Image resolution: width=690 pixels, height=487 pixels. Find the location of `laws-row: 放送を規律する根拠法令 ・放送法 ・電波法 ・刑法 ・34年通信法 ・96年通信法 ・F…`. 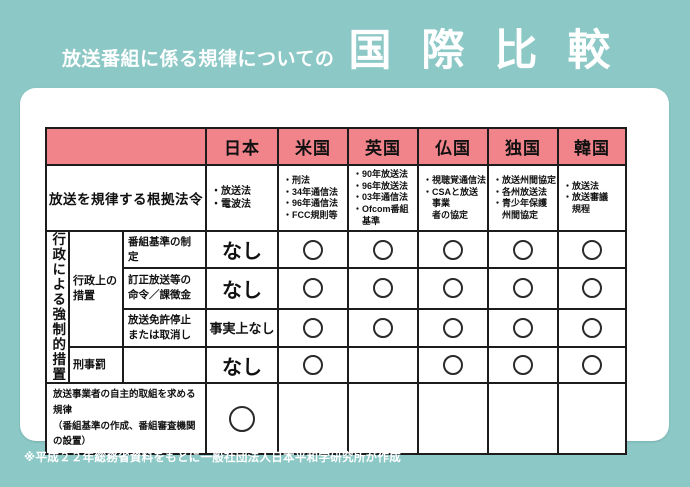

laws-row: 放送を規律する根拠法令 ・放送法 ・電波法 ・刑法 ・34年通信法 ・96年通信法 ・F… is located at coordinates (336, 198).